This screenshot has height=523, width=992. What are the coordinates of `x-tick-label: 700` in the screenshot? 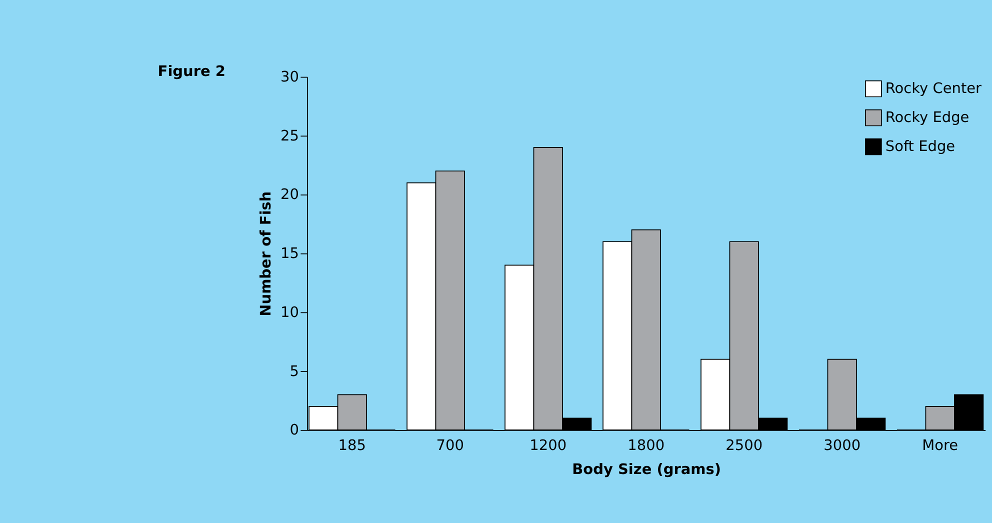 It's located at (450, 446).